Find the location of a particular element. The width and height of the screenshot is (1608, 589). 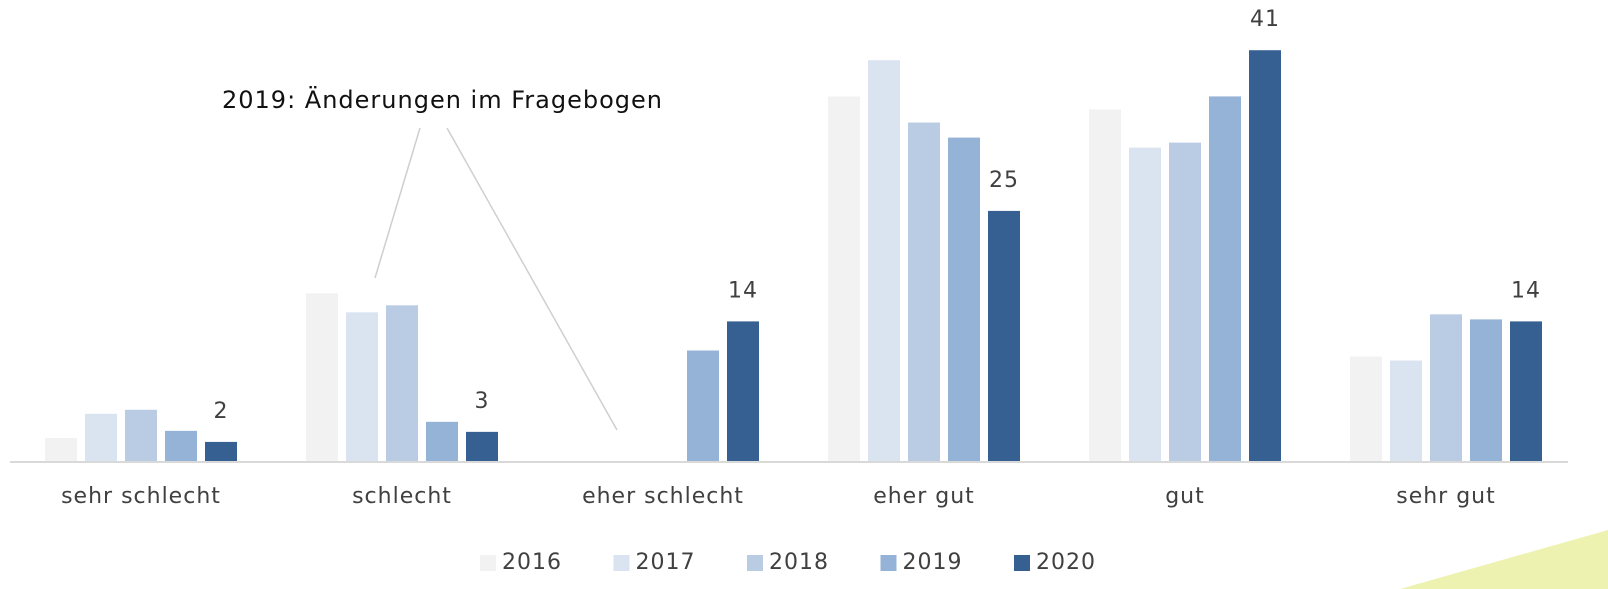

decoration is located at coordinates (1504, 559).